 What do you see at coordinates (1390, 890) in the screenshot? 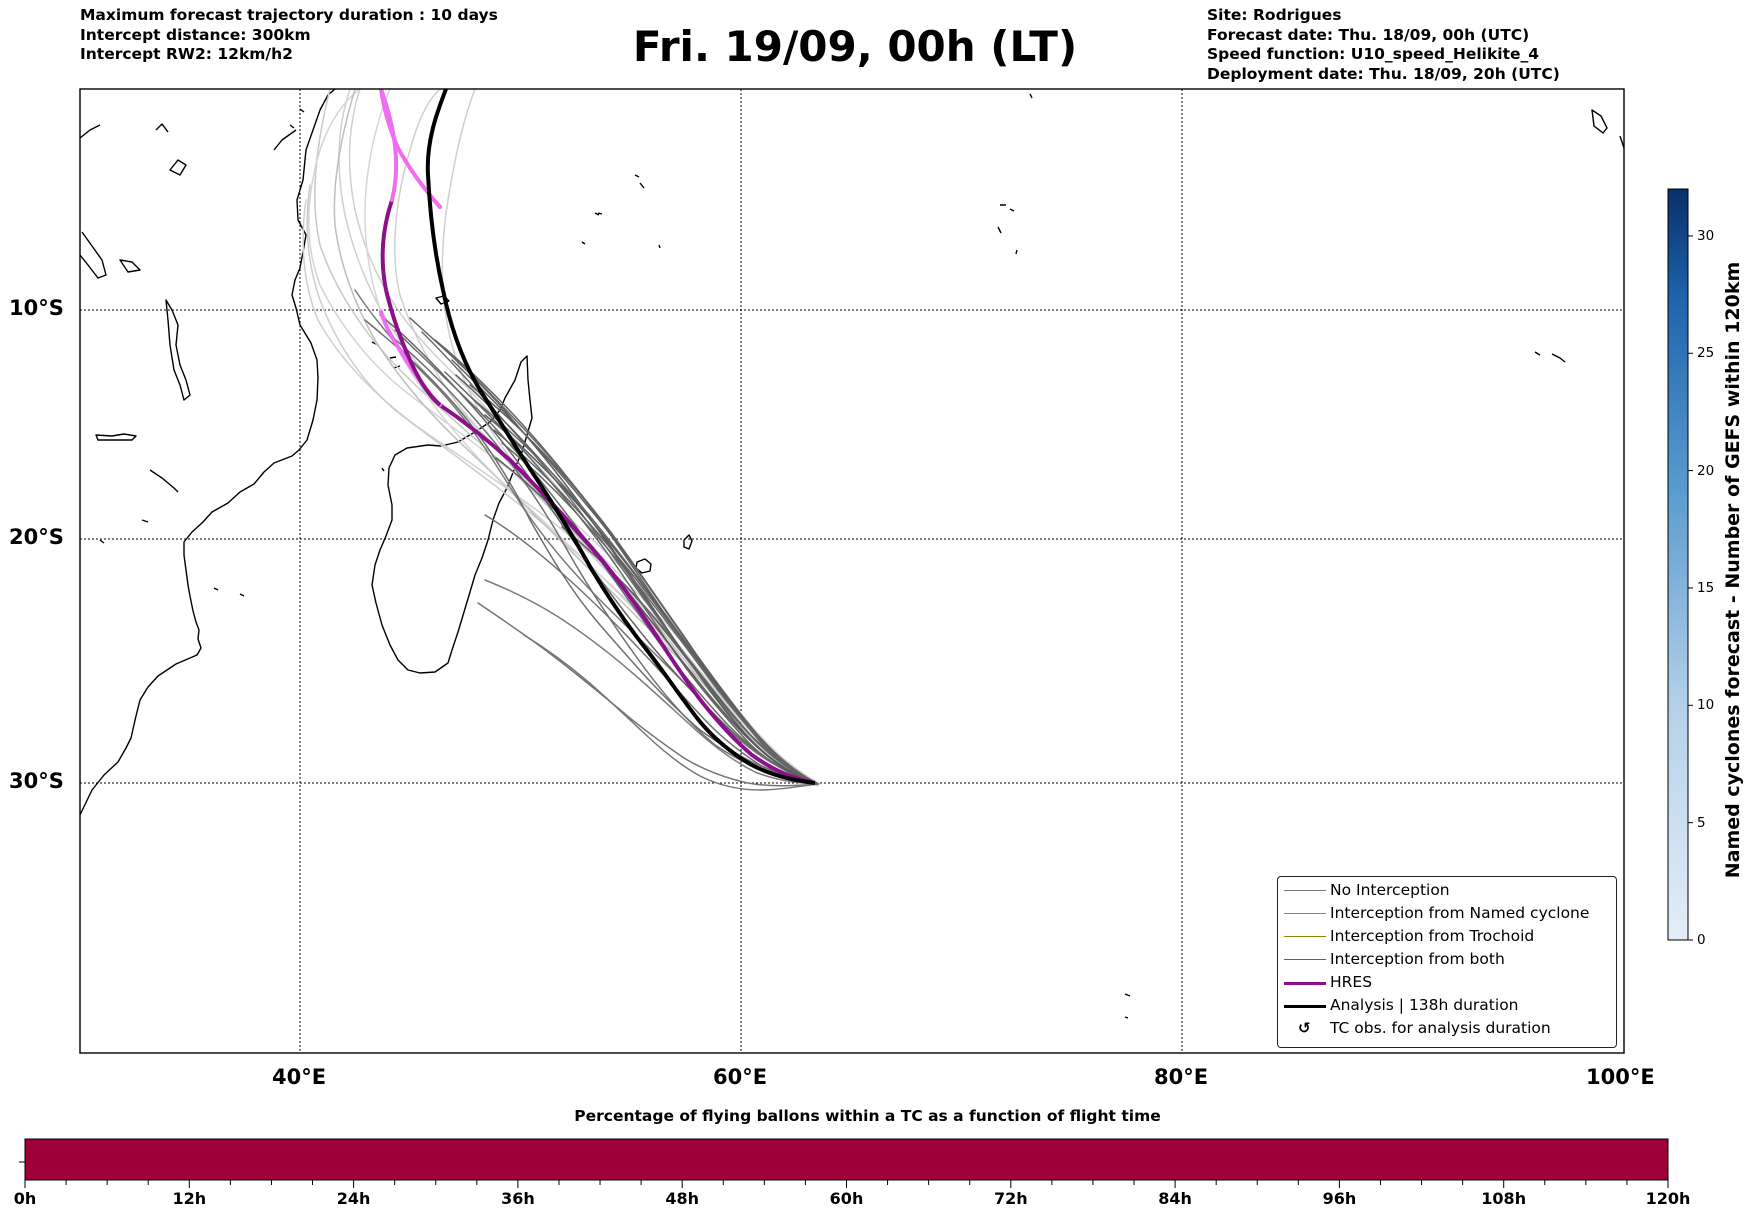
I see `legend-label: No Interception` at bounding box center [1390, 890].